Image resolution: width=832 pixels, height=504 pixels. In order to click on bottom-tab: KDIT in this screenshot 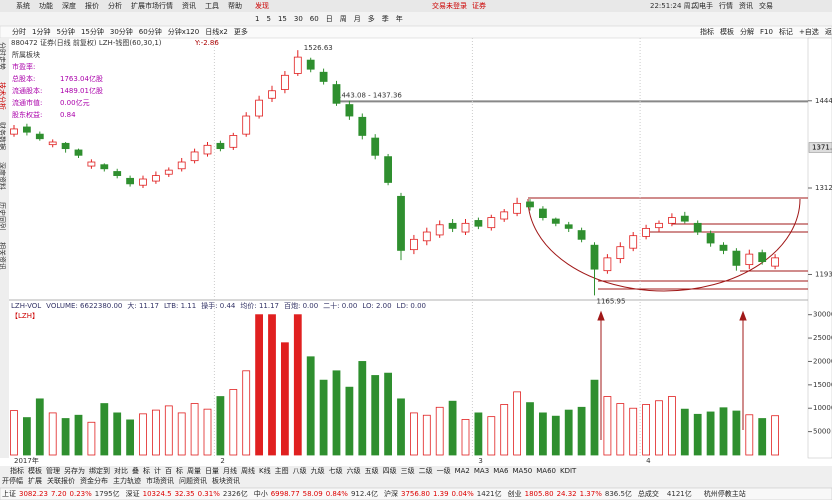, I will do `click(568, 471)`.